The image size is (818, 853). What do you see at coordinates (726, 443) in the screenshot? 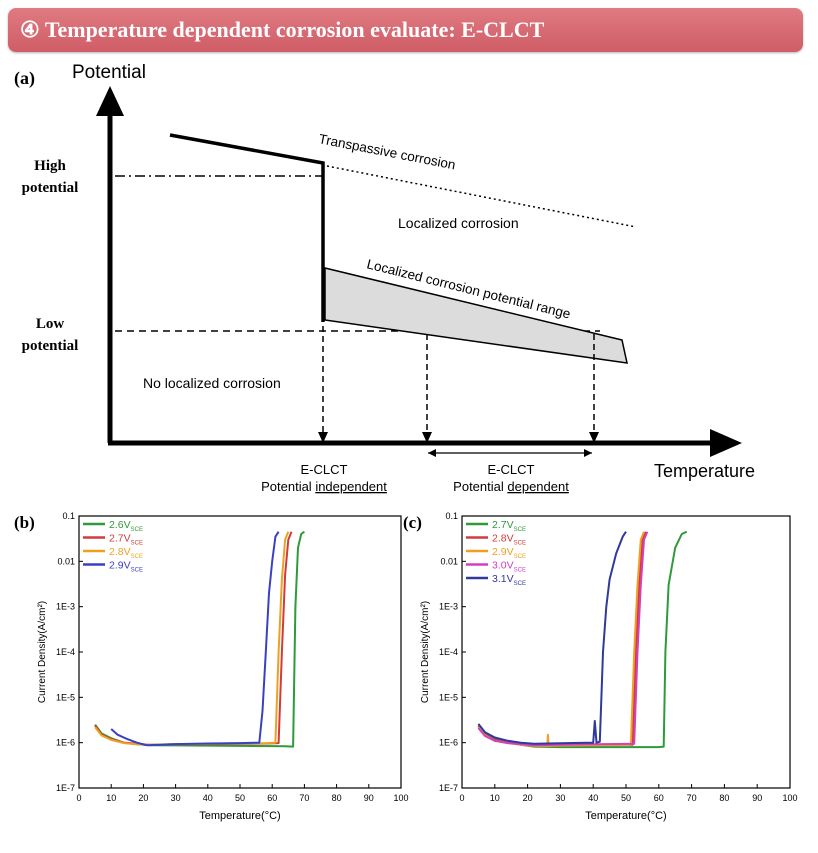
I see `x-axis-arrow` at bounding box center [726, 443].